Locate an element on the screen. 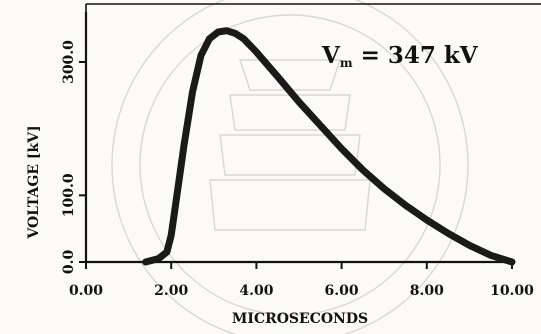 Image resolution: width=541 pixels, height=334 pixels. x-tick-label: 4.00 is located at coordinates (256, 291).